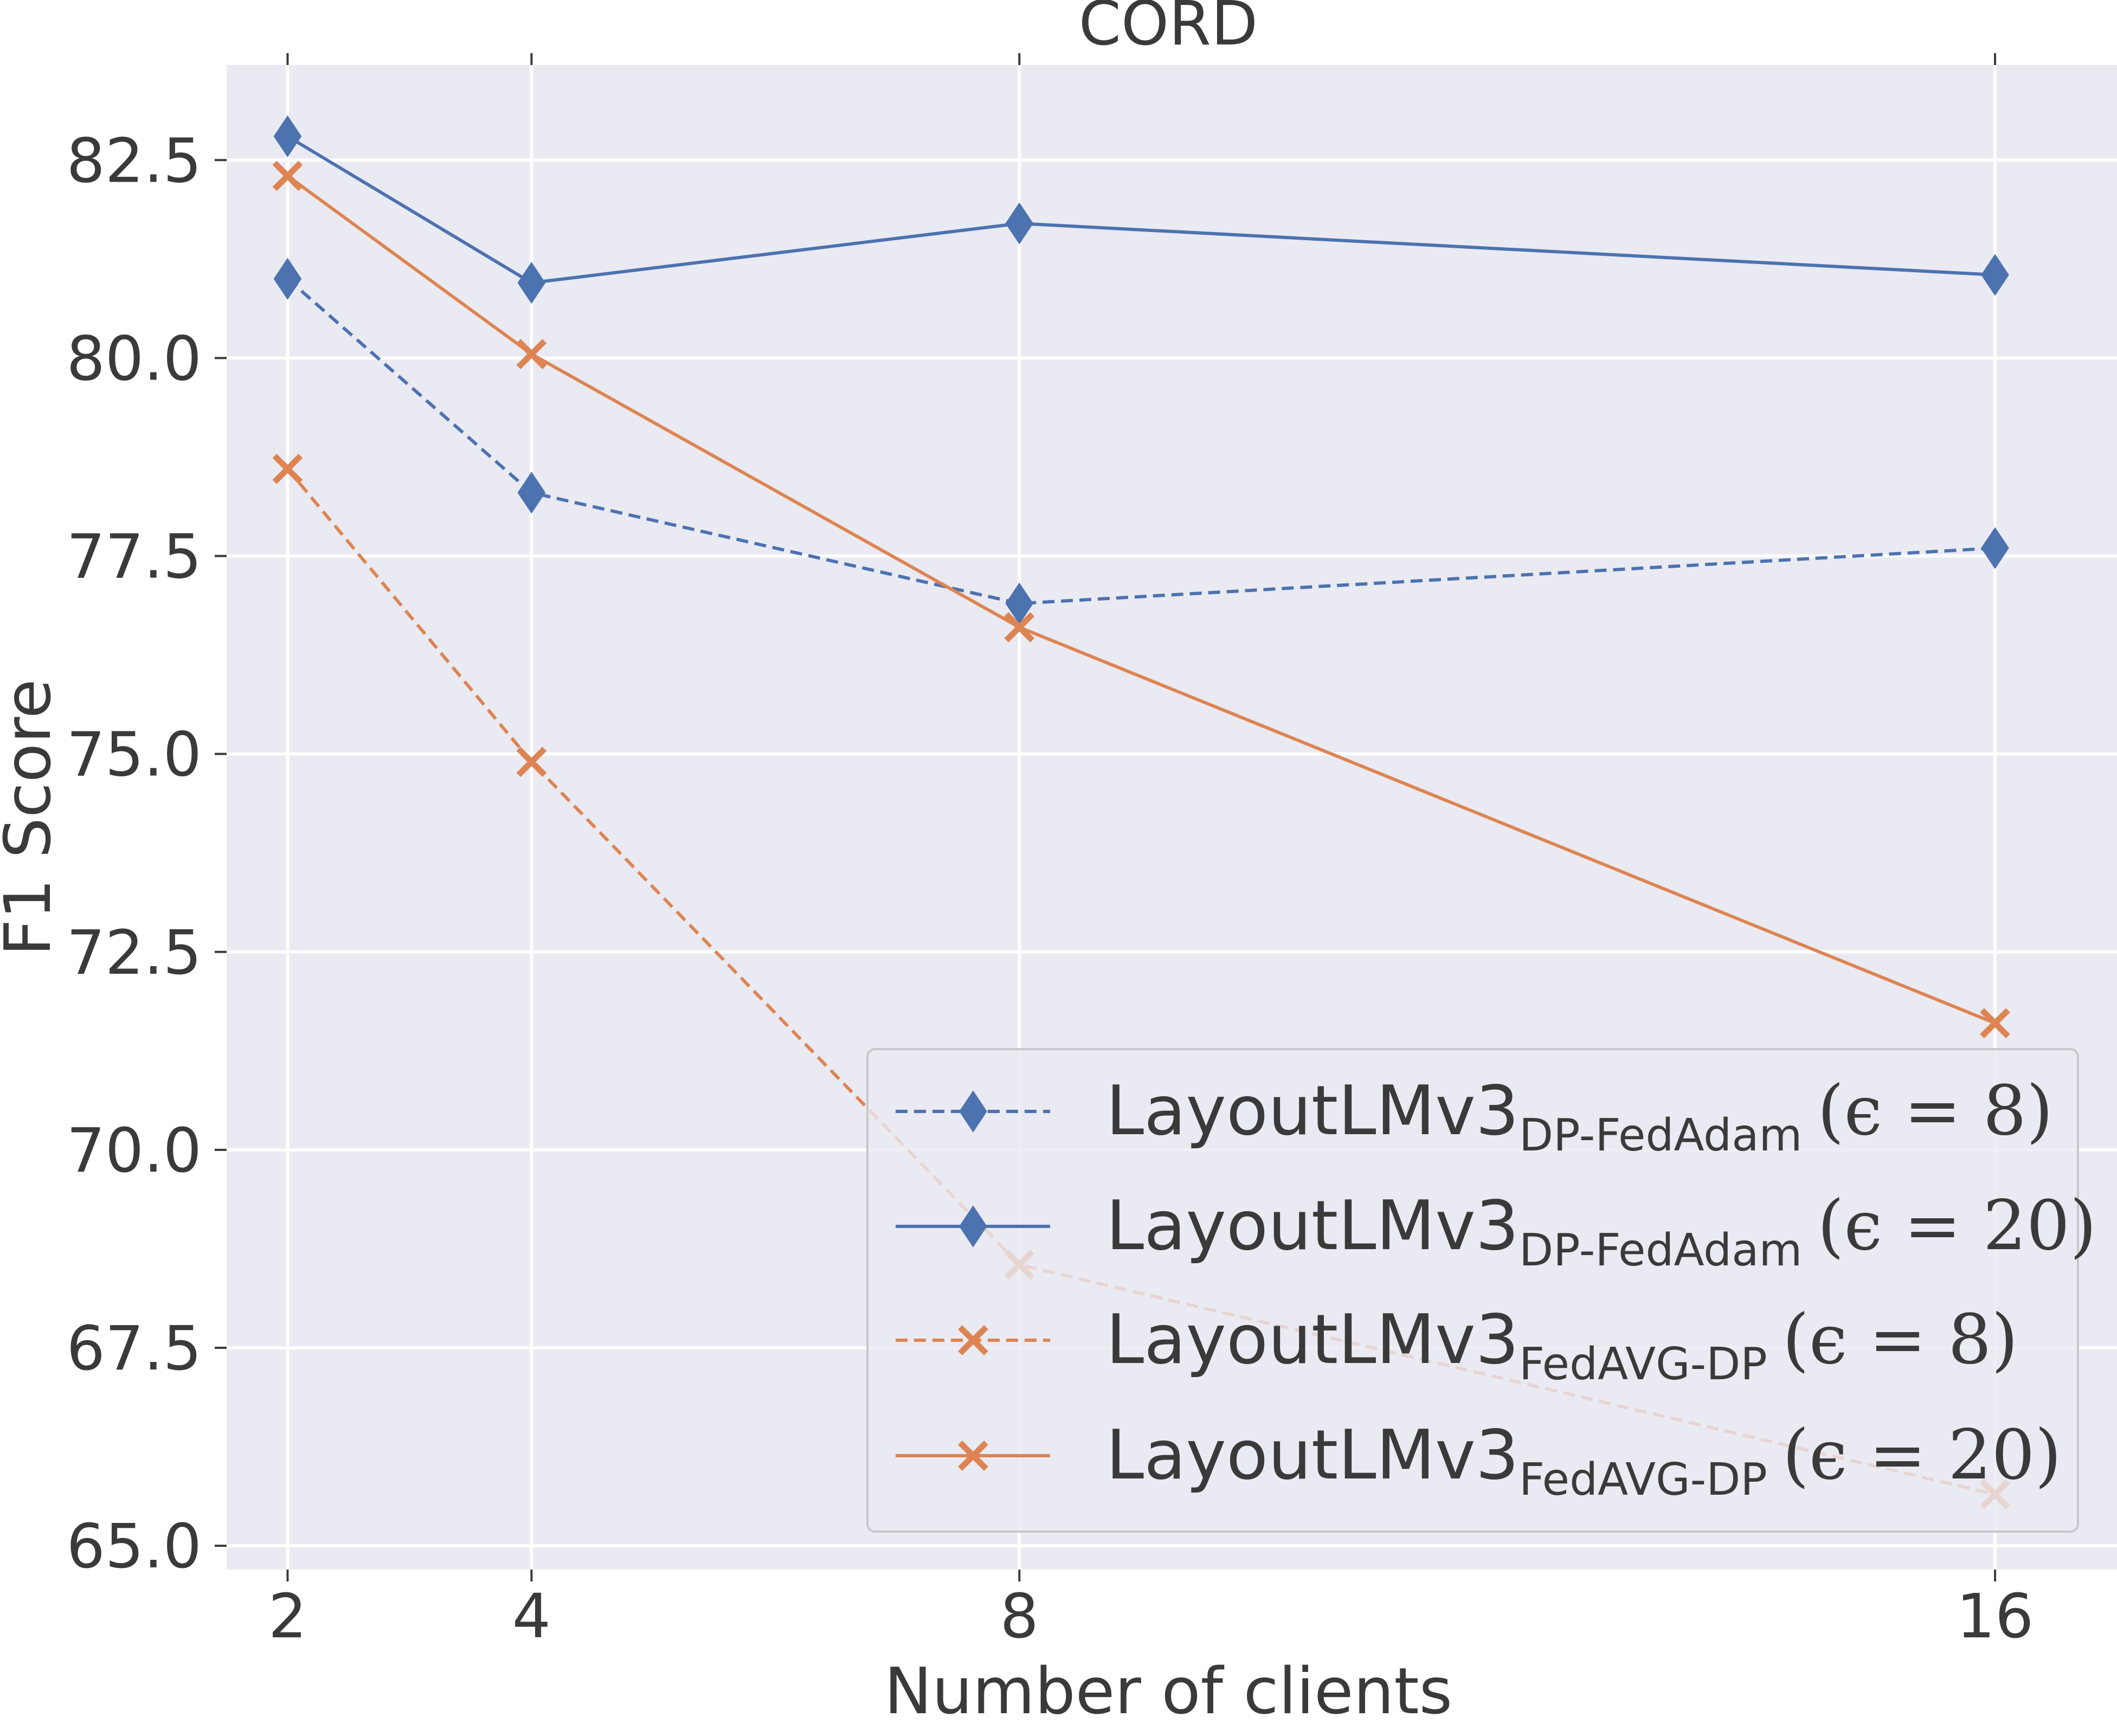 This screenshot has width=2117, height=1736. Describe the element at coordinates (134, 755) in the screenshot. I see `y-tick-label: 75.0` at that location.